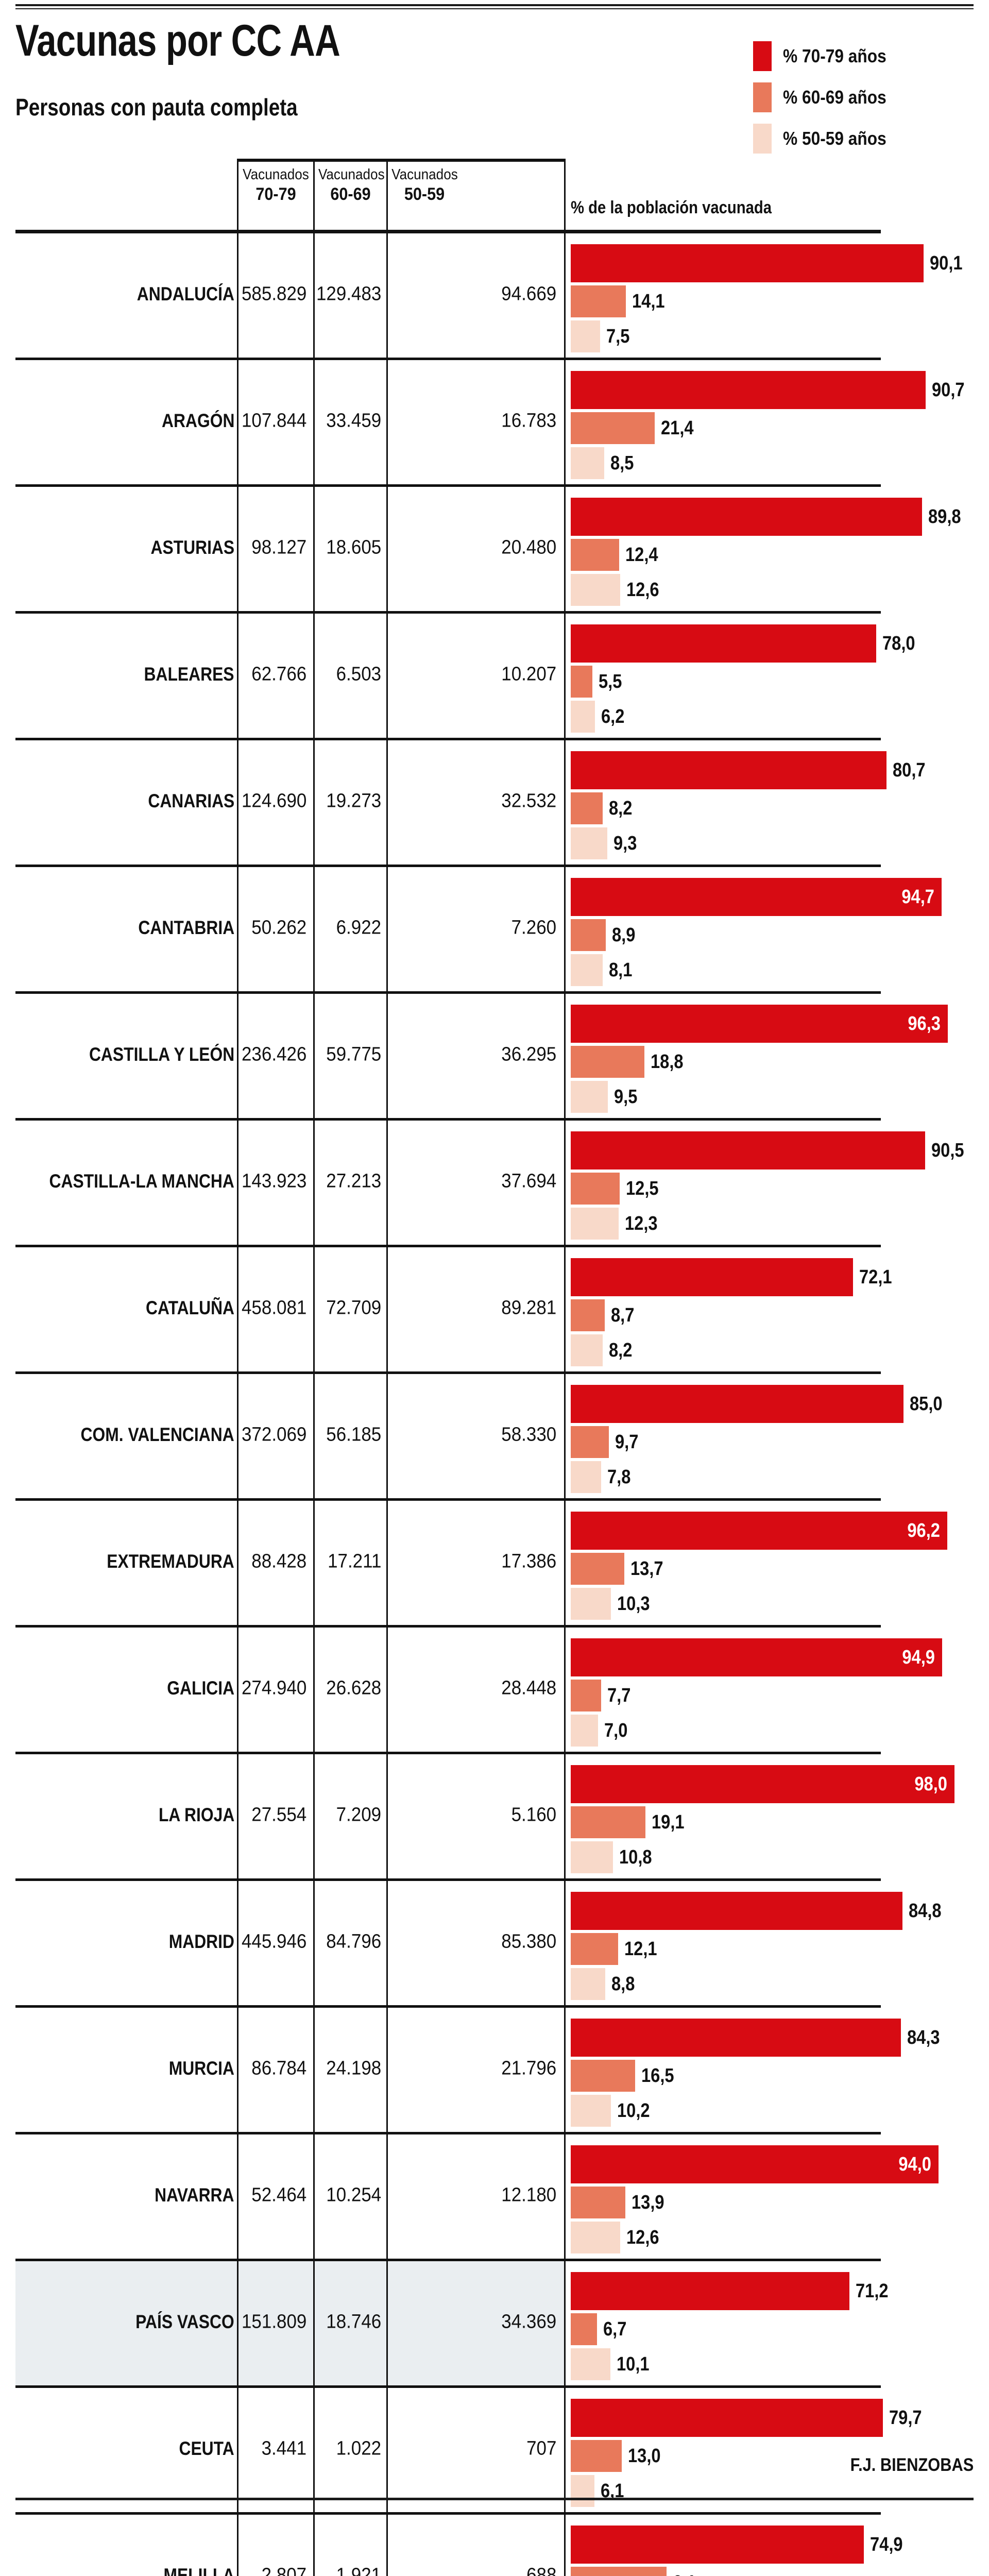 The width and height of the screenshot is (989, 2576). I want to click on bar-line-50-59: 6,1, so click(780, 2491).